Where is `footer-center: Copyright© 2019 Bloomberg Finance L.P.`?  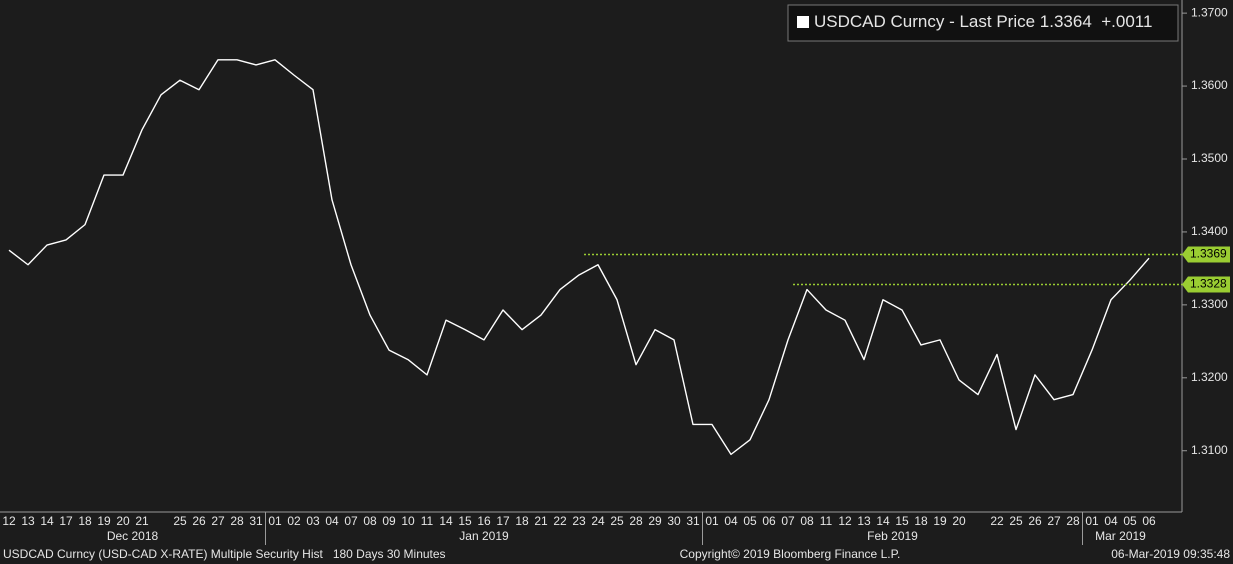
footer-center: Copyright© 2019 Bloomberg Finance L.P. is located at coordinates (790, 554).